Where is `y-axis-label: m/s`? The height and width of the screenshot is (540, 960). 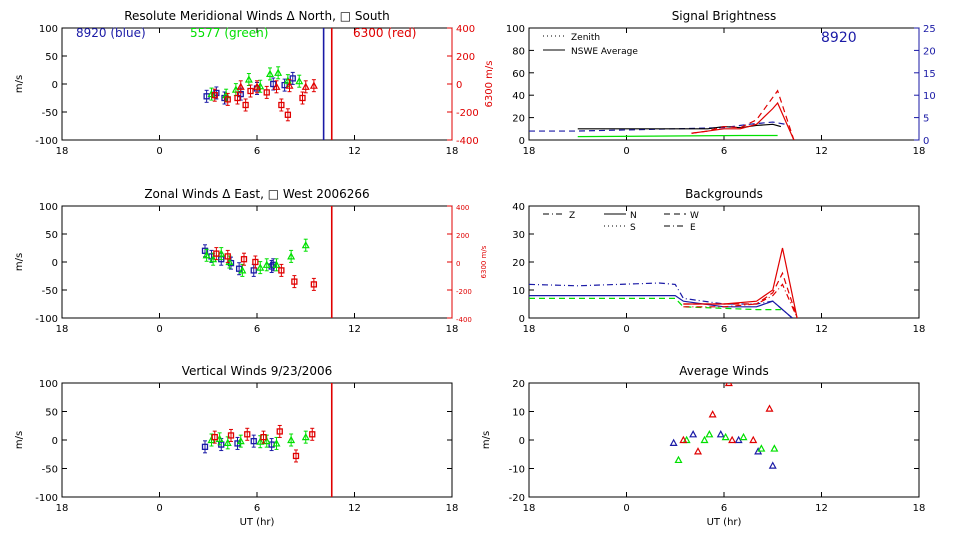 y-axis-label: m/s is located at coordinates (19, 84).